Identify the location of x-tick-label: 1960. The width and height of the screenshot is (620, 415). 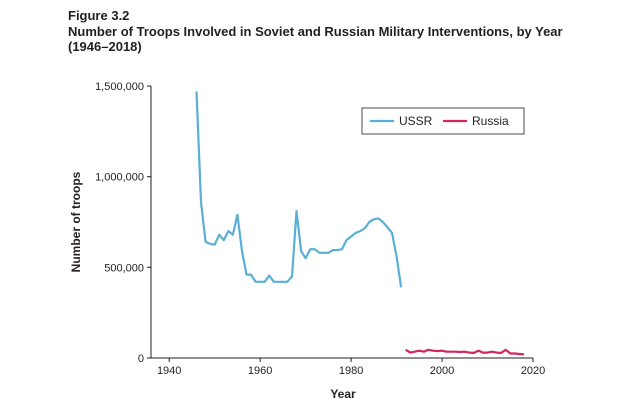
(260, 371).